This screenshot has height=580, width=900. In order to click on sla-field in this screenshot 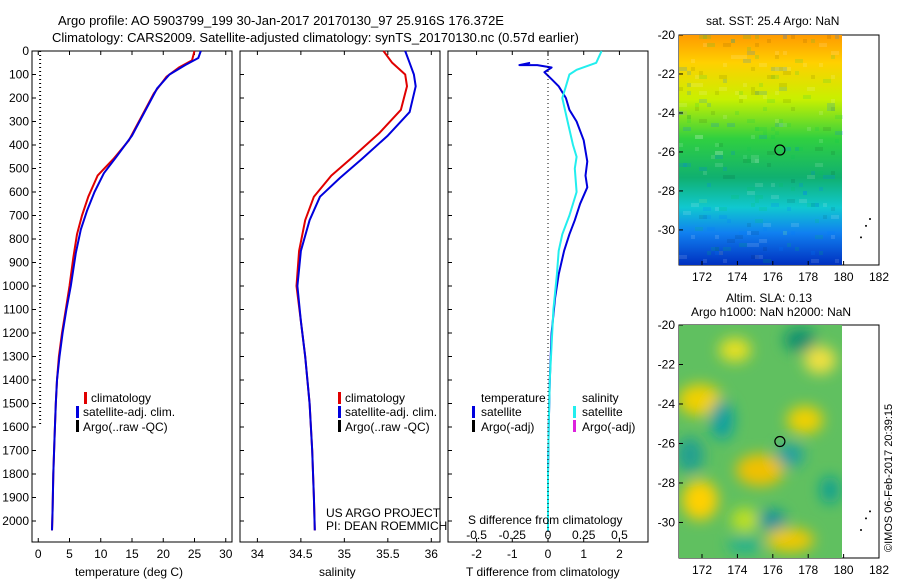, I will do `click(760, 441)`.